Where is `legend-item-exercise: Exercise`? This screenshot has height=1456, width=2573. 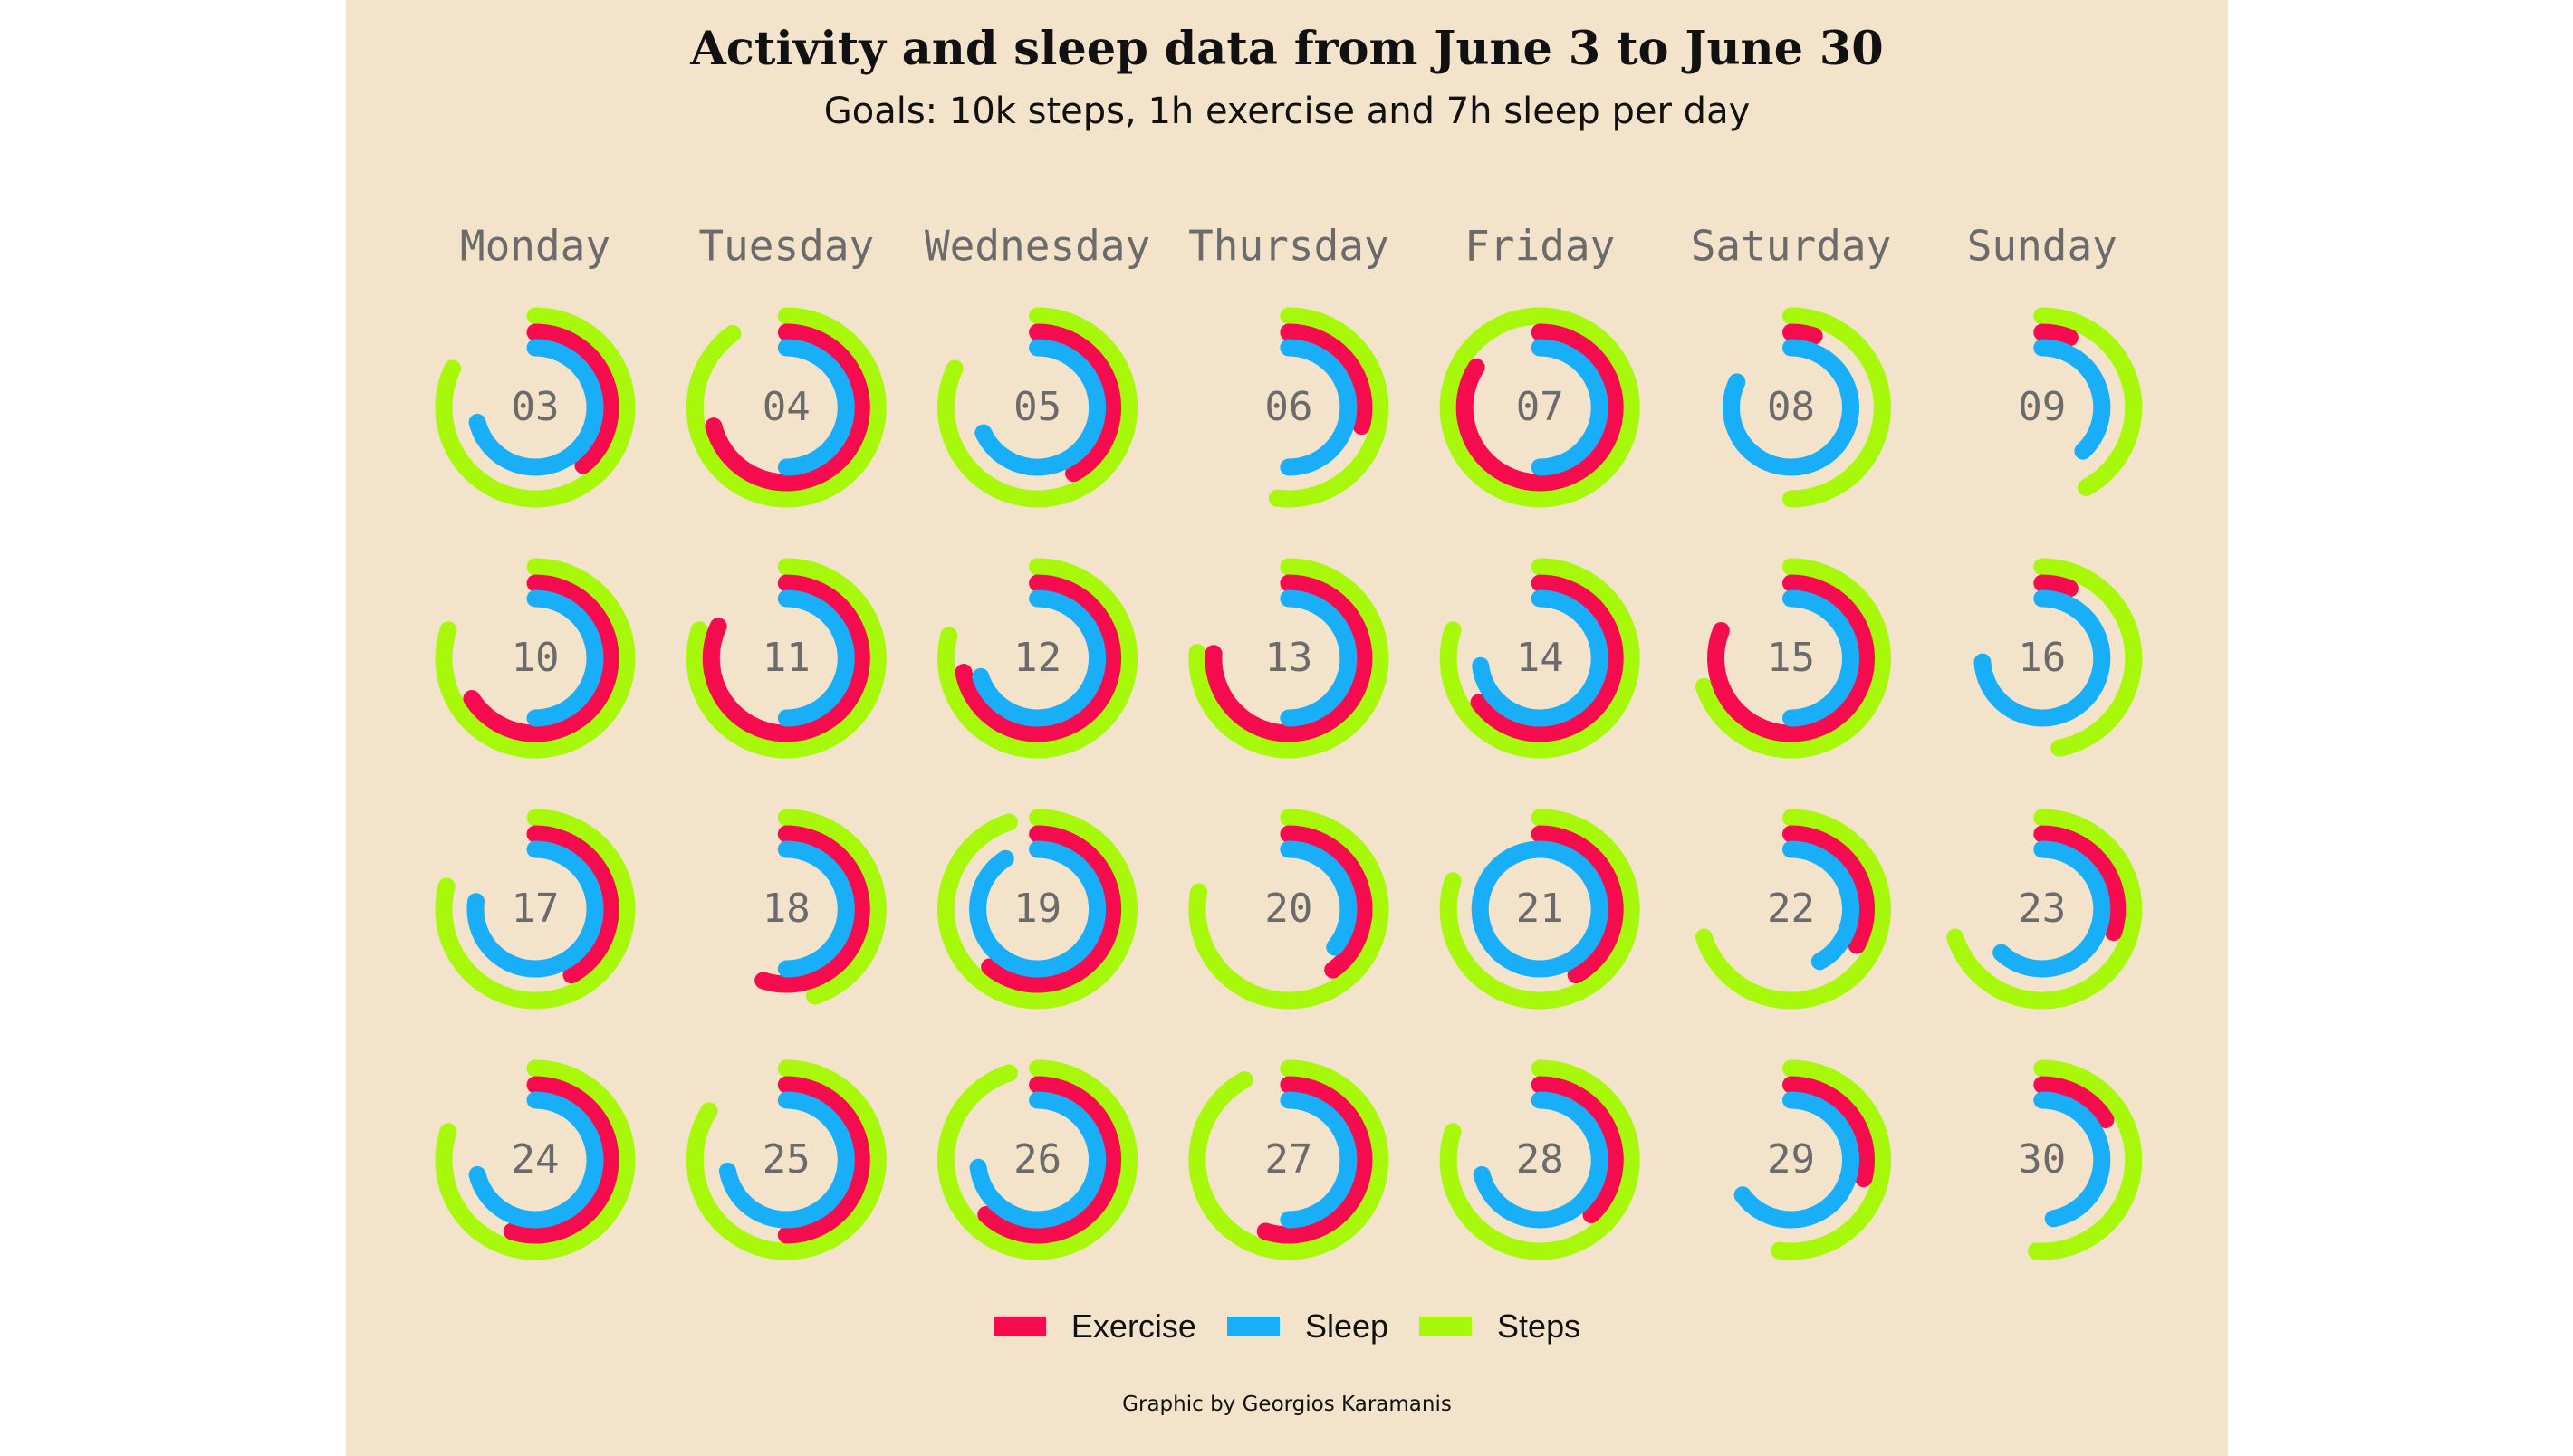 legend-item-exercise: Exercise is located at coordinates (1094, 1327).